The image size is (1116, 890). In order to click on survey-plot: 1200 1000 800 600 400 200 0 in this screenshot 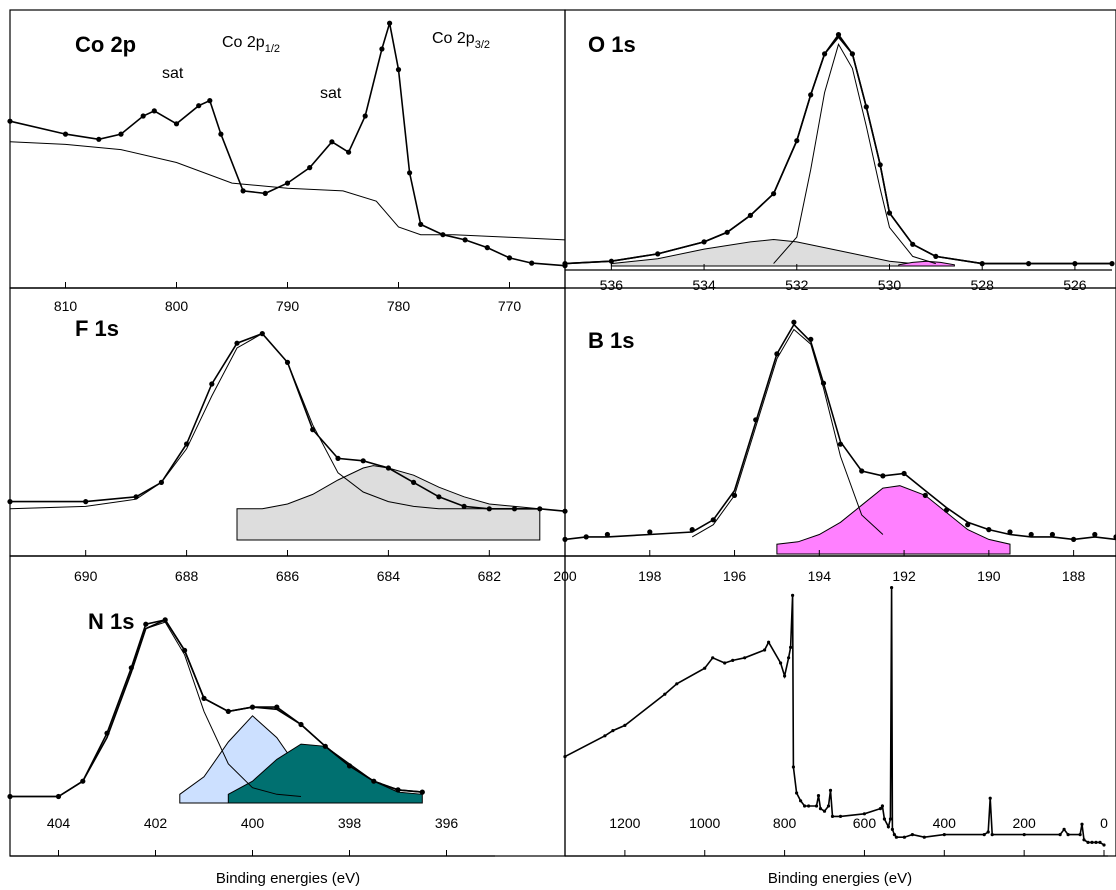, I will do `click(835, 721)`.